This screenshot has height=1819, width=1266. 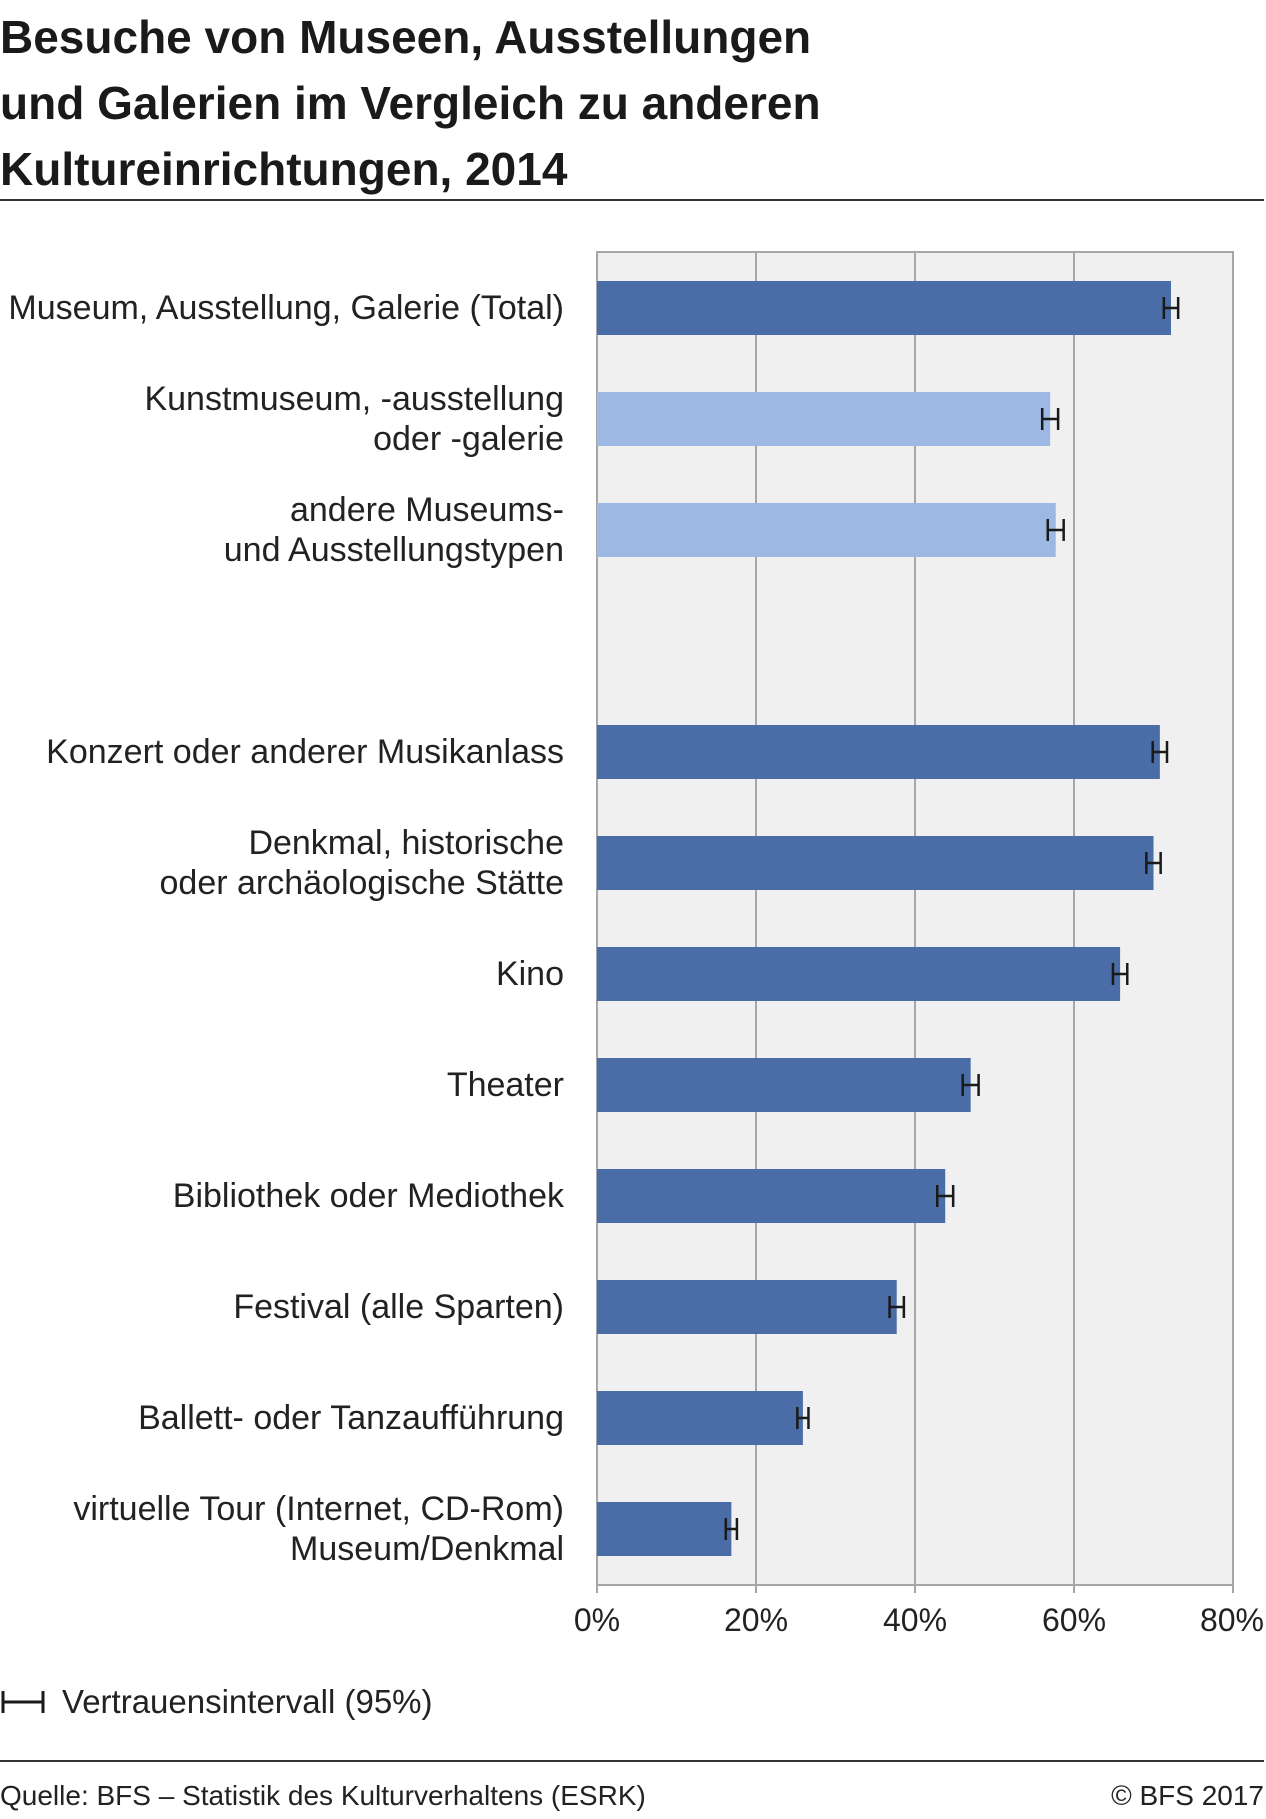 What do you see at coordinates (284, 530) in the screenshot?
I see `category-label: andere Museums-und Ausstellungstypen` at bounding box center [284, 530].